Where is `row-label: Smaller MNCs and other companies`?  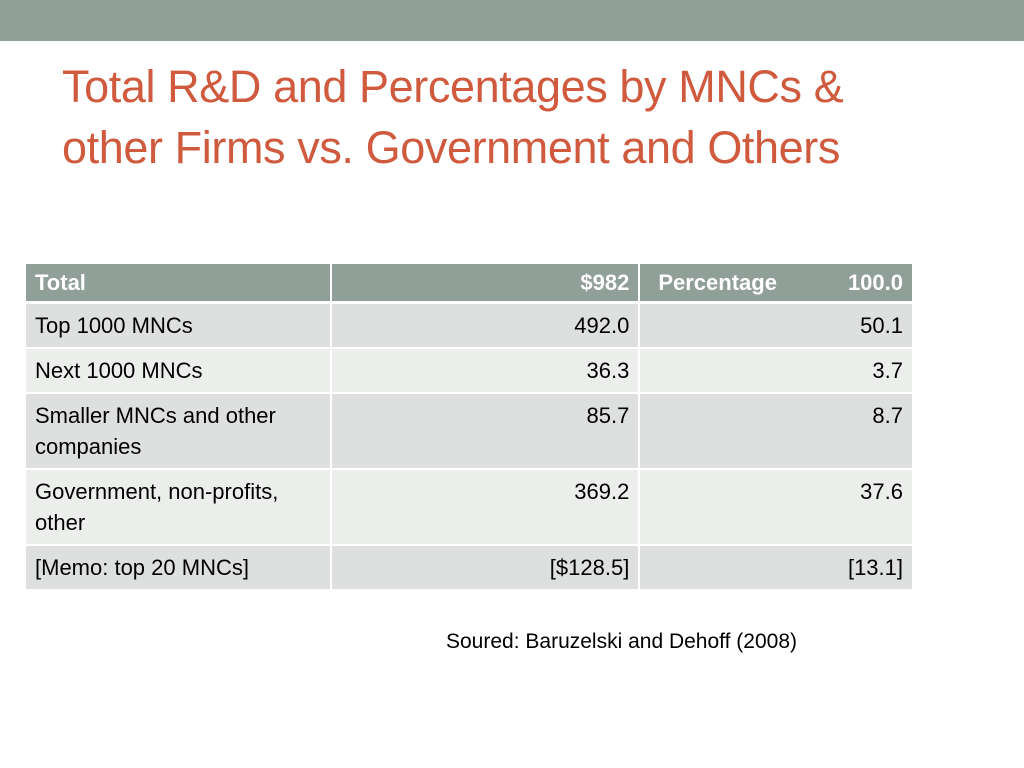
row-label: Smaller MNCs and other companies is located at coordinates (179, 432).